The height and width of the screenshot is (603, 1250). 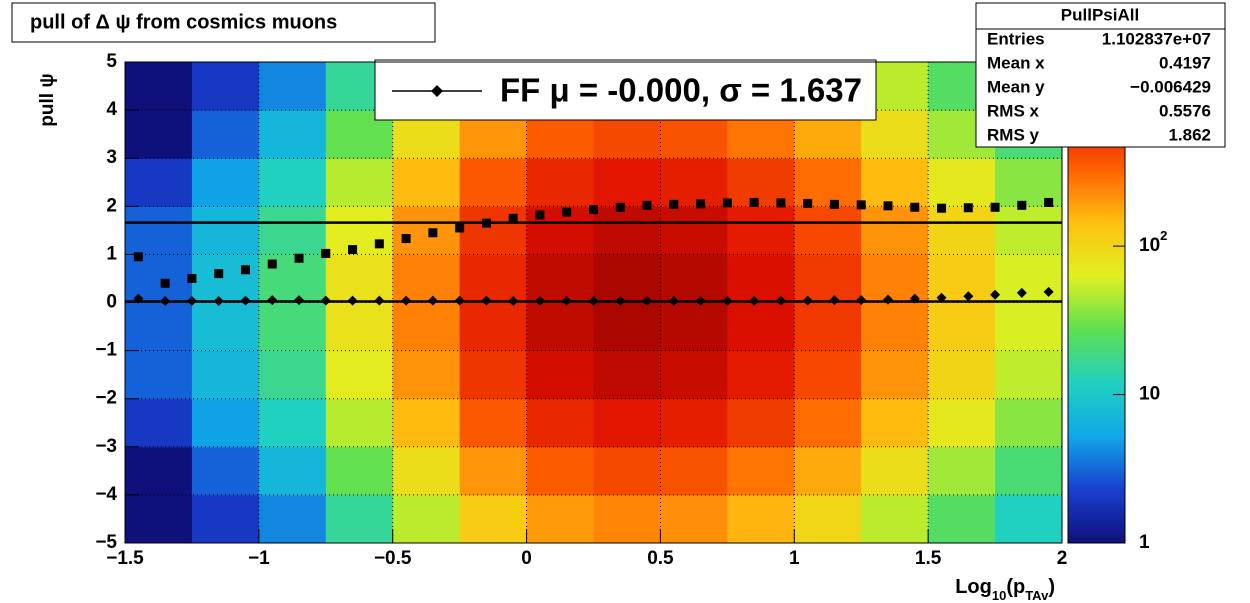 What do you see at coordinates (999, 595) in the screenshot?
I see `x-label-part: 10` at bounding box center [999, 595].